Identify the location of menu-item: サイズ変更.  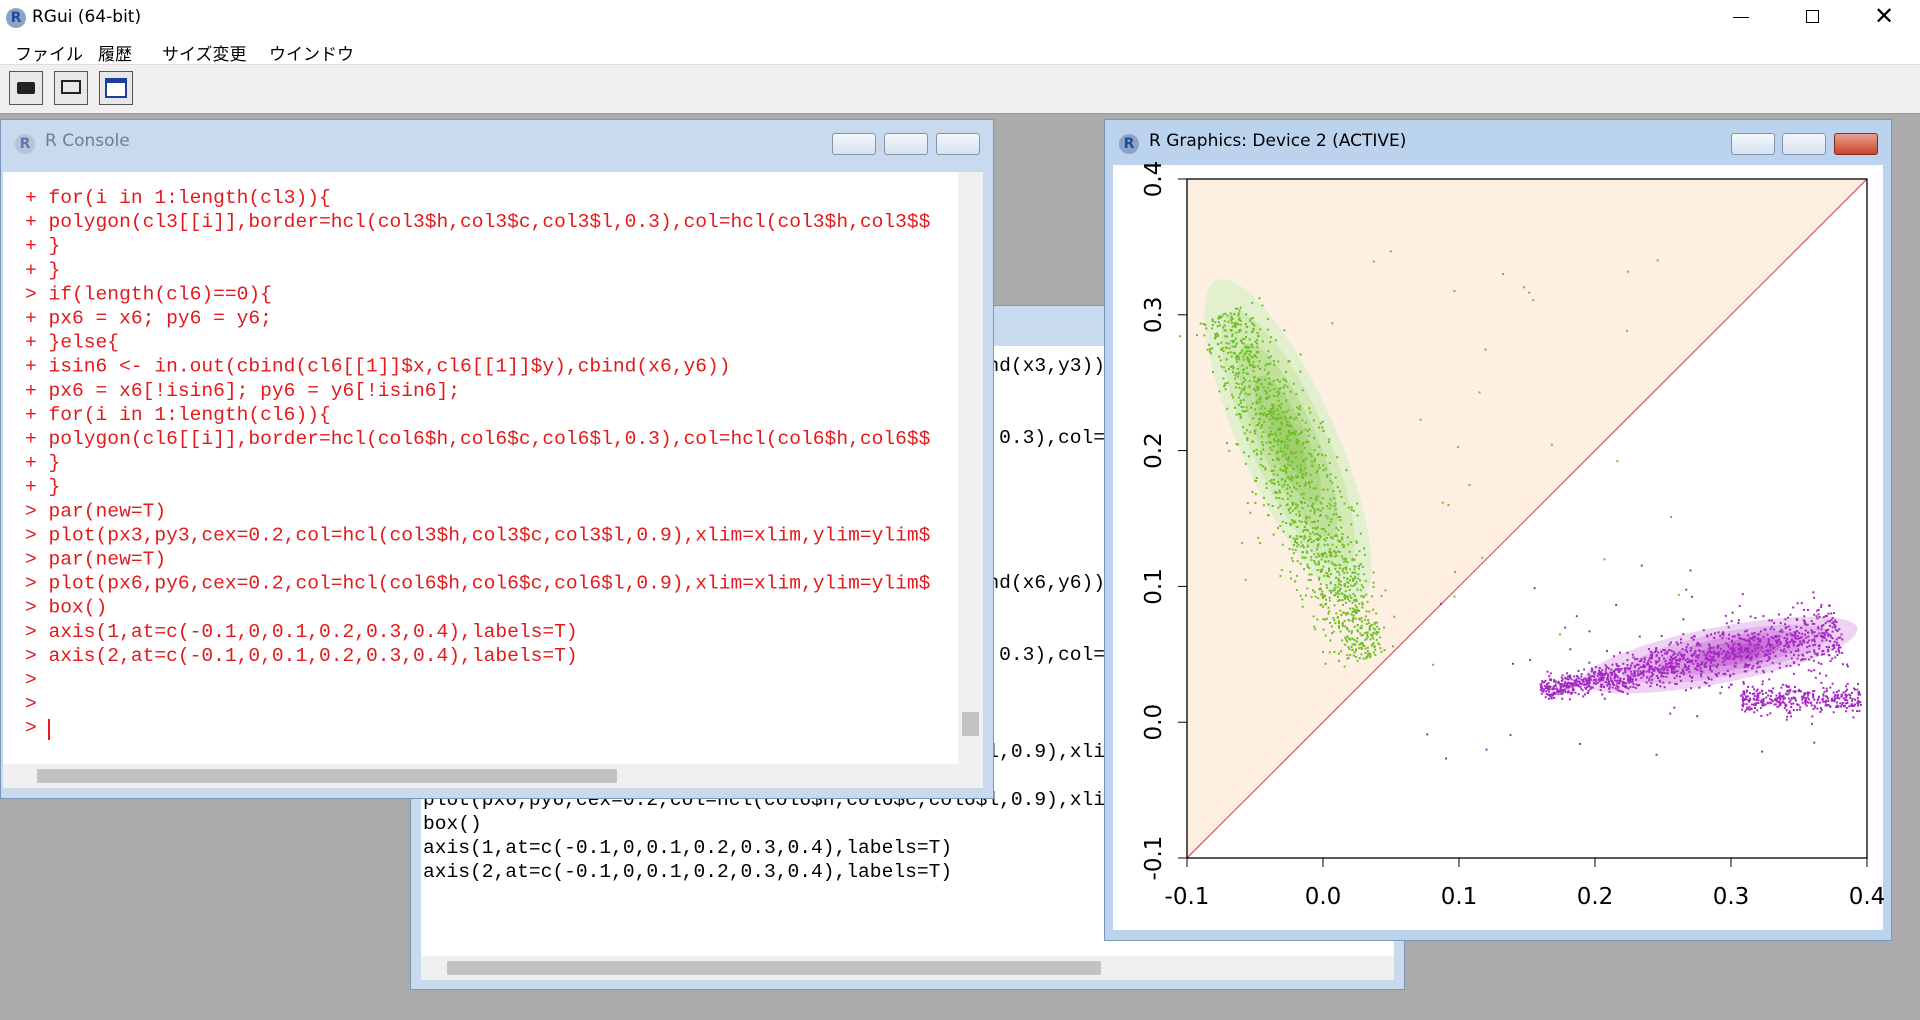
(204, 55).